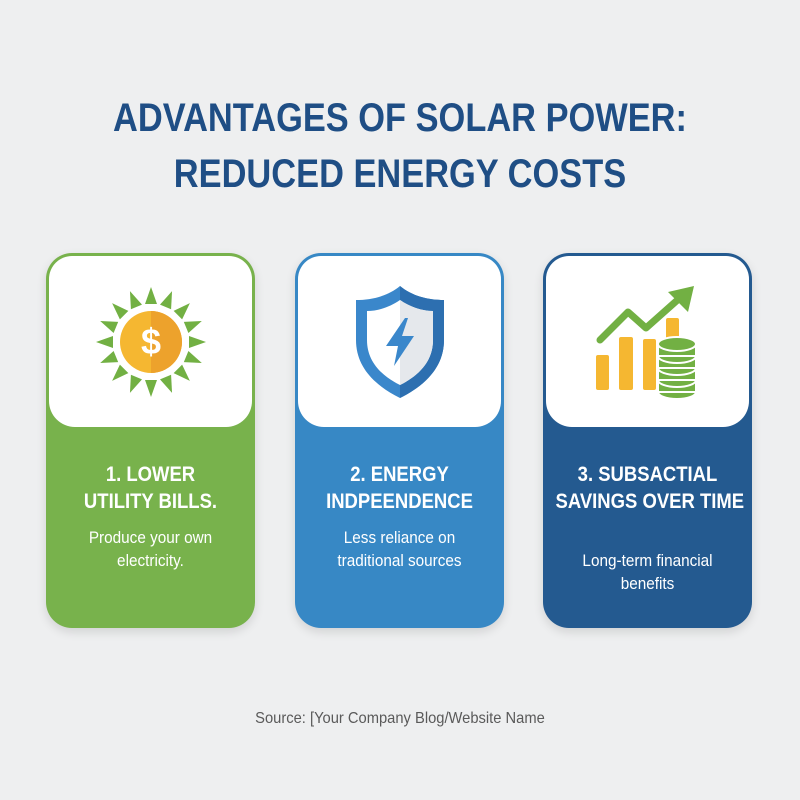 The height and width of the screenshot is (800, 800). Describe the element at coordinates (647, 572) in the screenshot. I see `card-description: Long-term financial benefits` at that location.